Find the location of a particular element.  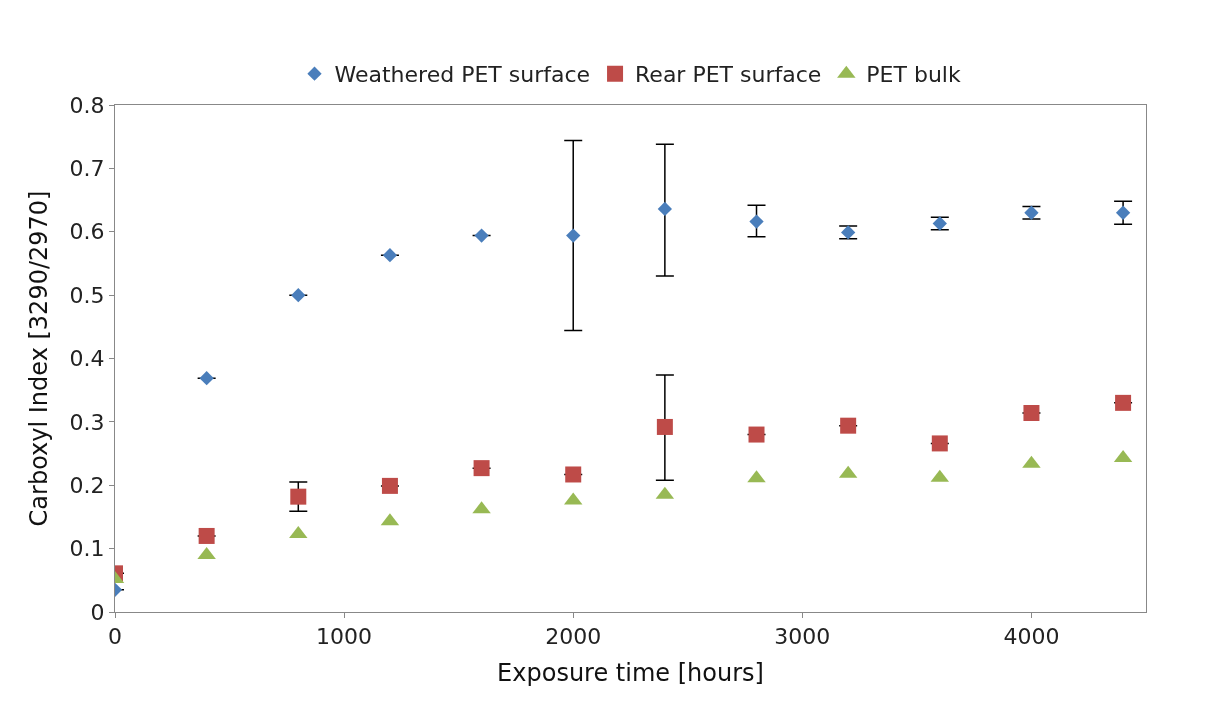

legend-label: PET bulk is located at coordinates (913, 75).